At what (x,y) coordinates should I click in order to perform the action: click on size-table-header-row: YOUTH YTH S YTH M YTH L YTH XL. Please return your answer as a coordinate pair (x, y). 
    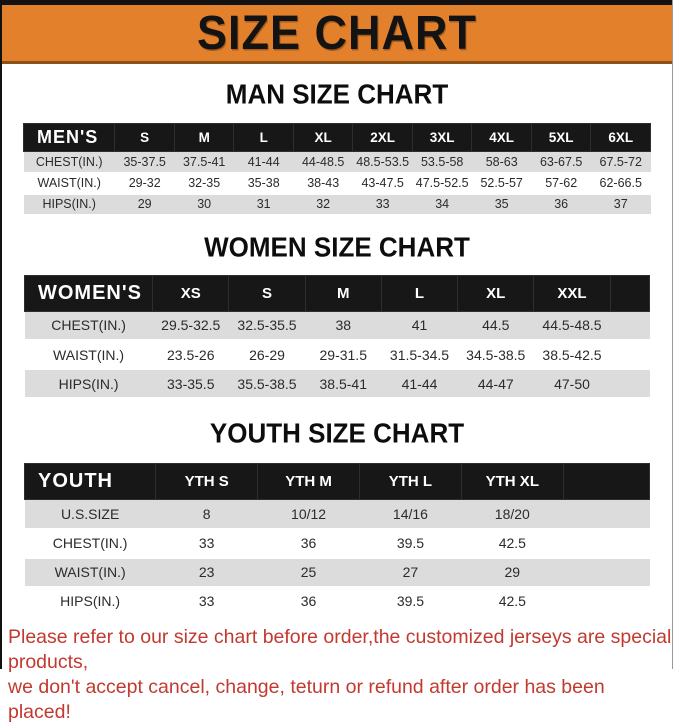
    Looking at the image, I should click on (337, 481).